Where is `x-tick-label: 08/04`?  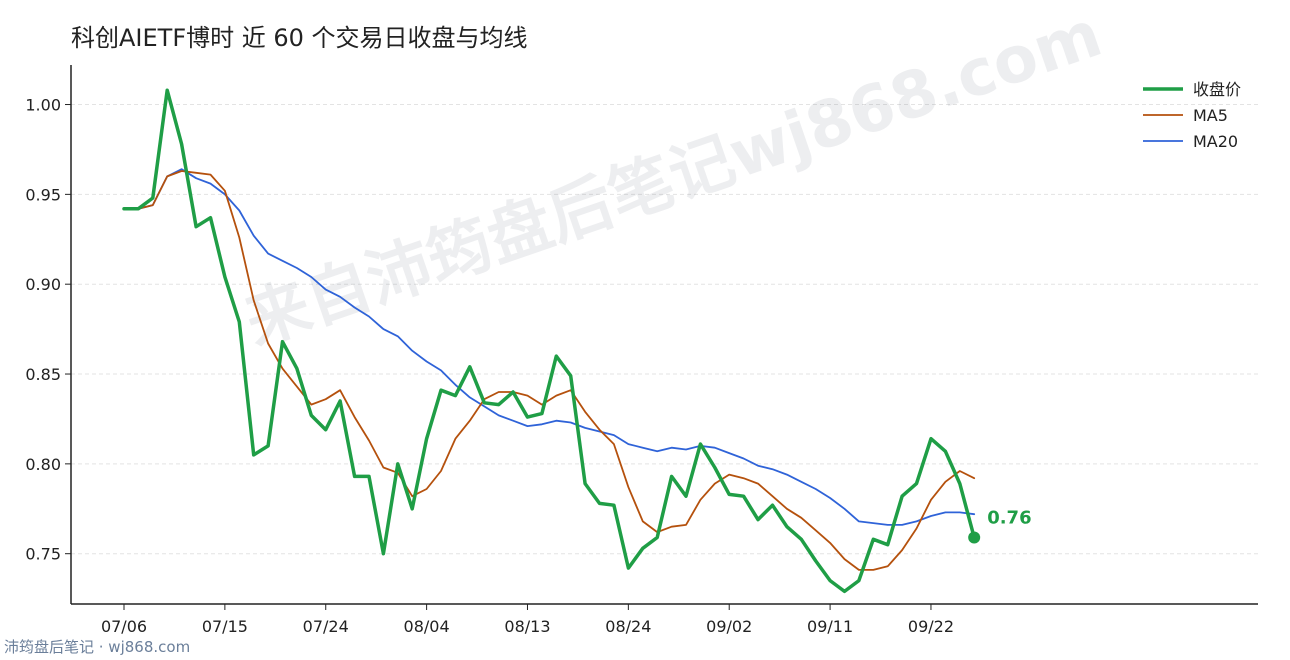 x-tick-label: 08/04 is located at coordinates (427, 626).